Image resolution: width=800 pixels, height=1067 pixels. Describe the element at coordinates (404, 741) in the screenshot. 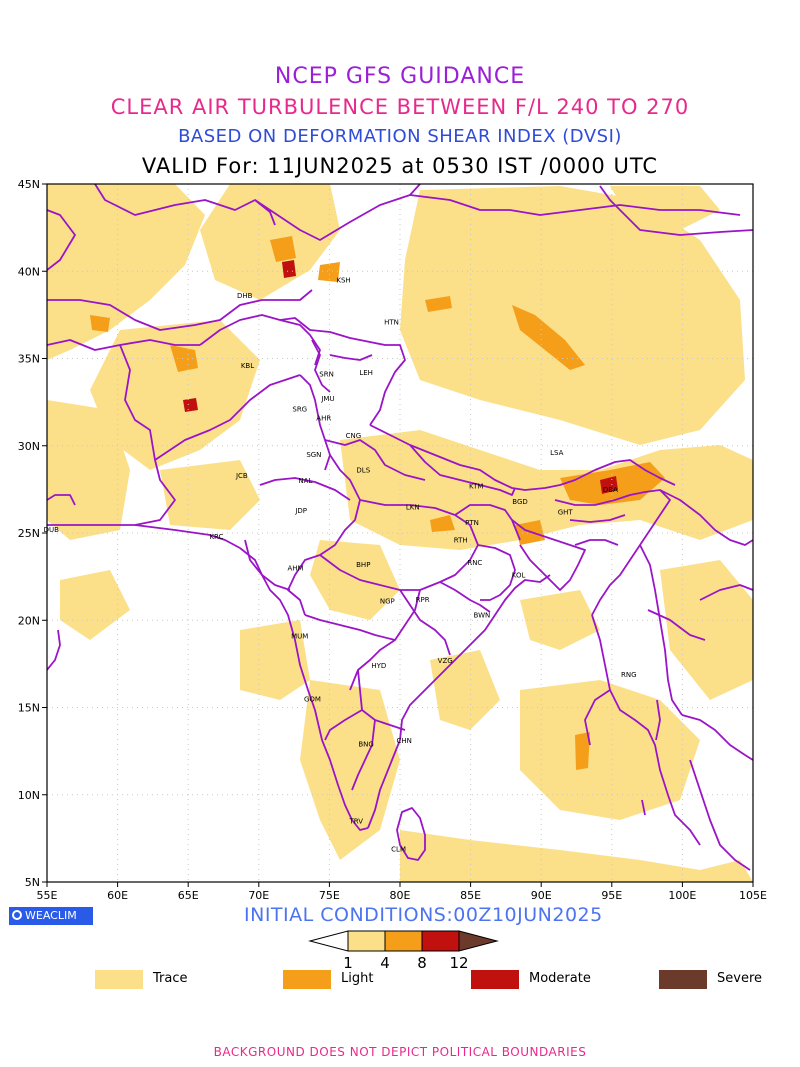

I see `city-label: CHN` at that location.